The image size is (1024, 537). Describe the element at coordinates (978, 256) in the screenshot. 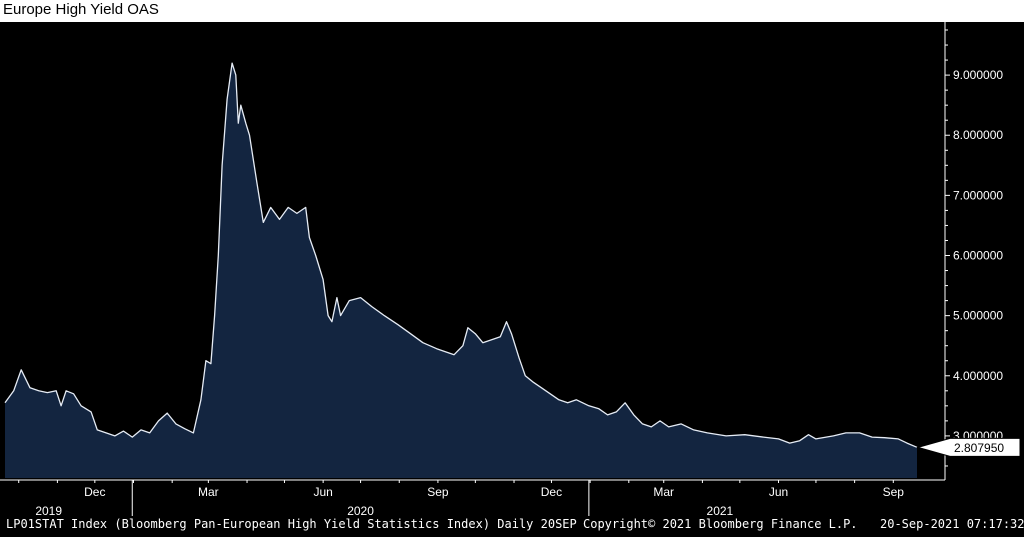

I see `y-tick-label: 6.000000` at that location.